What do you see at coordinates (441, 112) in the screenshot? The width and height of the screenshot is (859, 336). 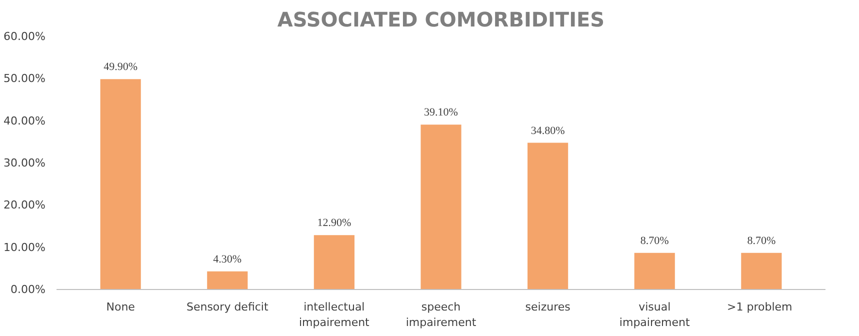 I see `data-label: 39.10%` at bounding box center [441, 112].